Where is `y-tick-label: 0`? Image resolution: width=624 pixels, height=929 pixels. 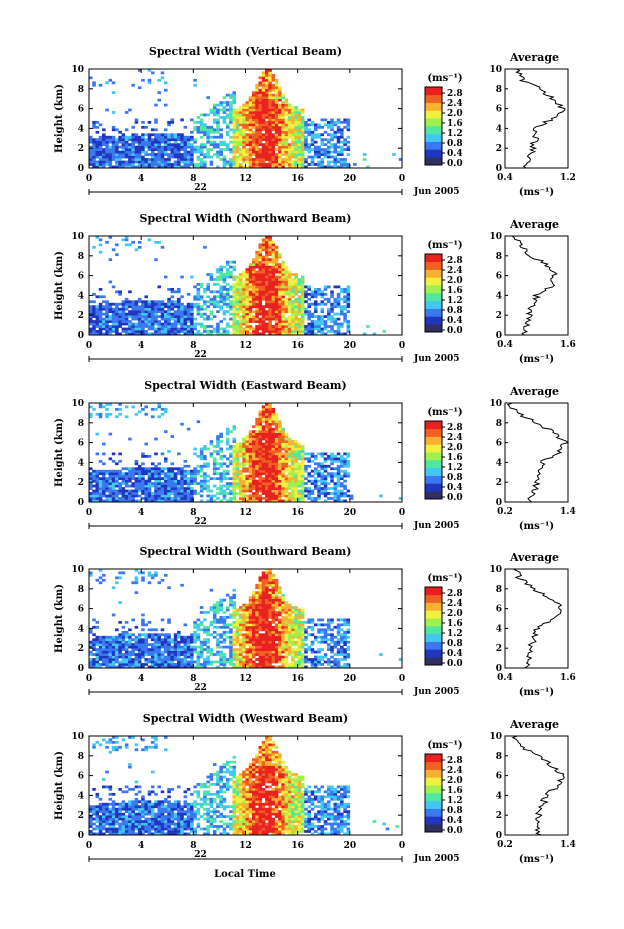 y-tick-label: 0 is located at coordinates (81, 336).